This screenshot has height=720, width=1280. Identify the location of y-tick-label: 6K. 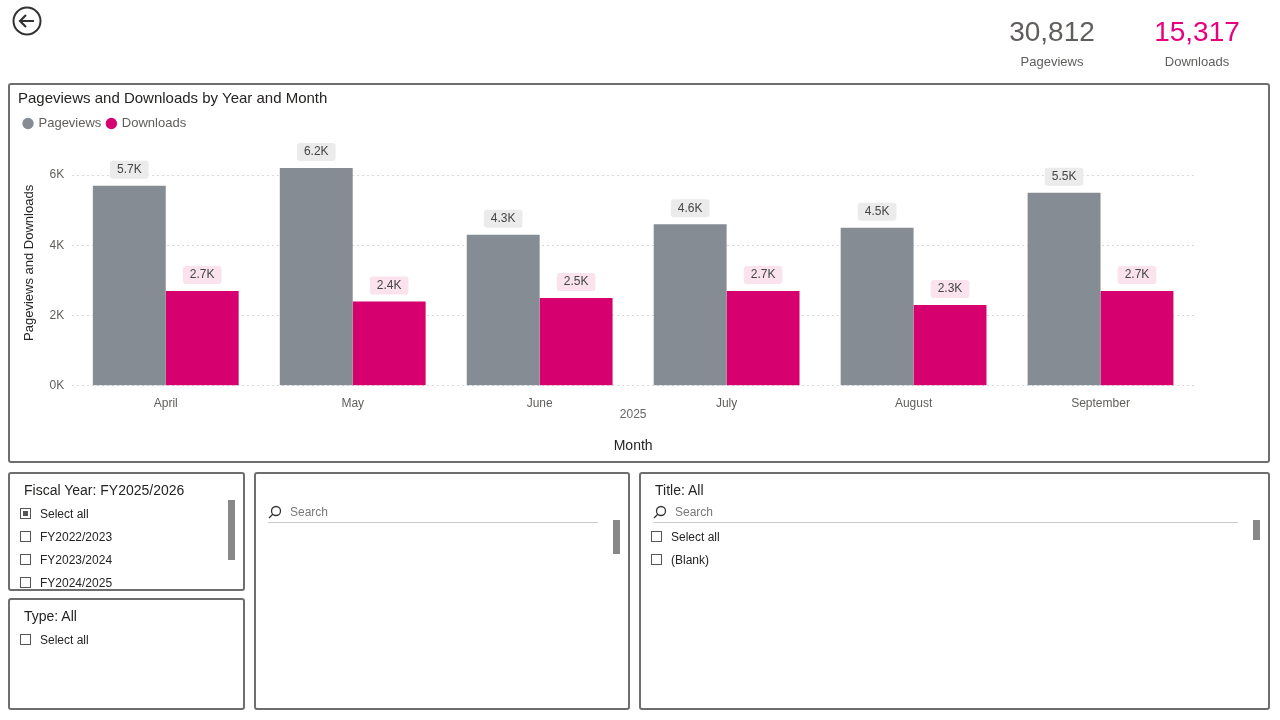
(57, 174).